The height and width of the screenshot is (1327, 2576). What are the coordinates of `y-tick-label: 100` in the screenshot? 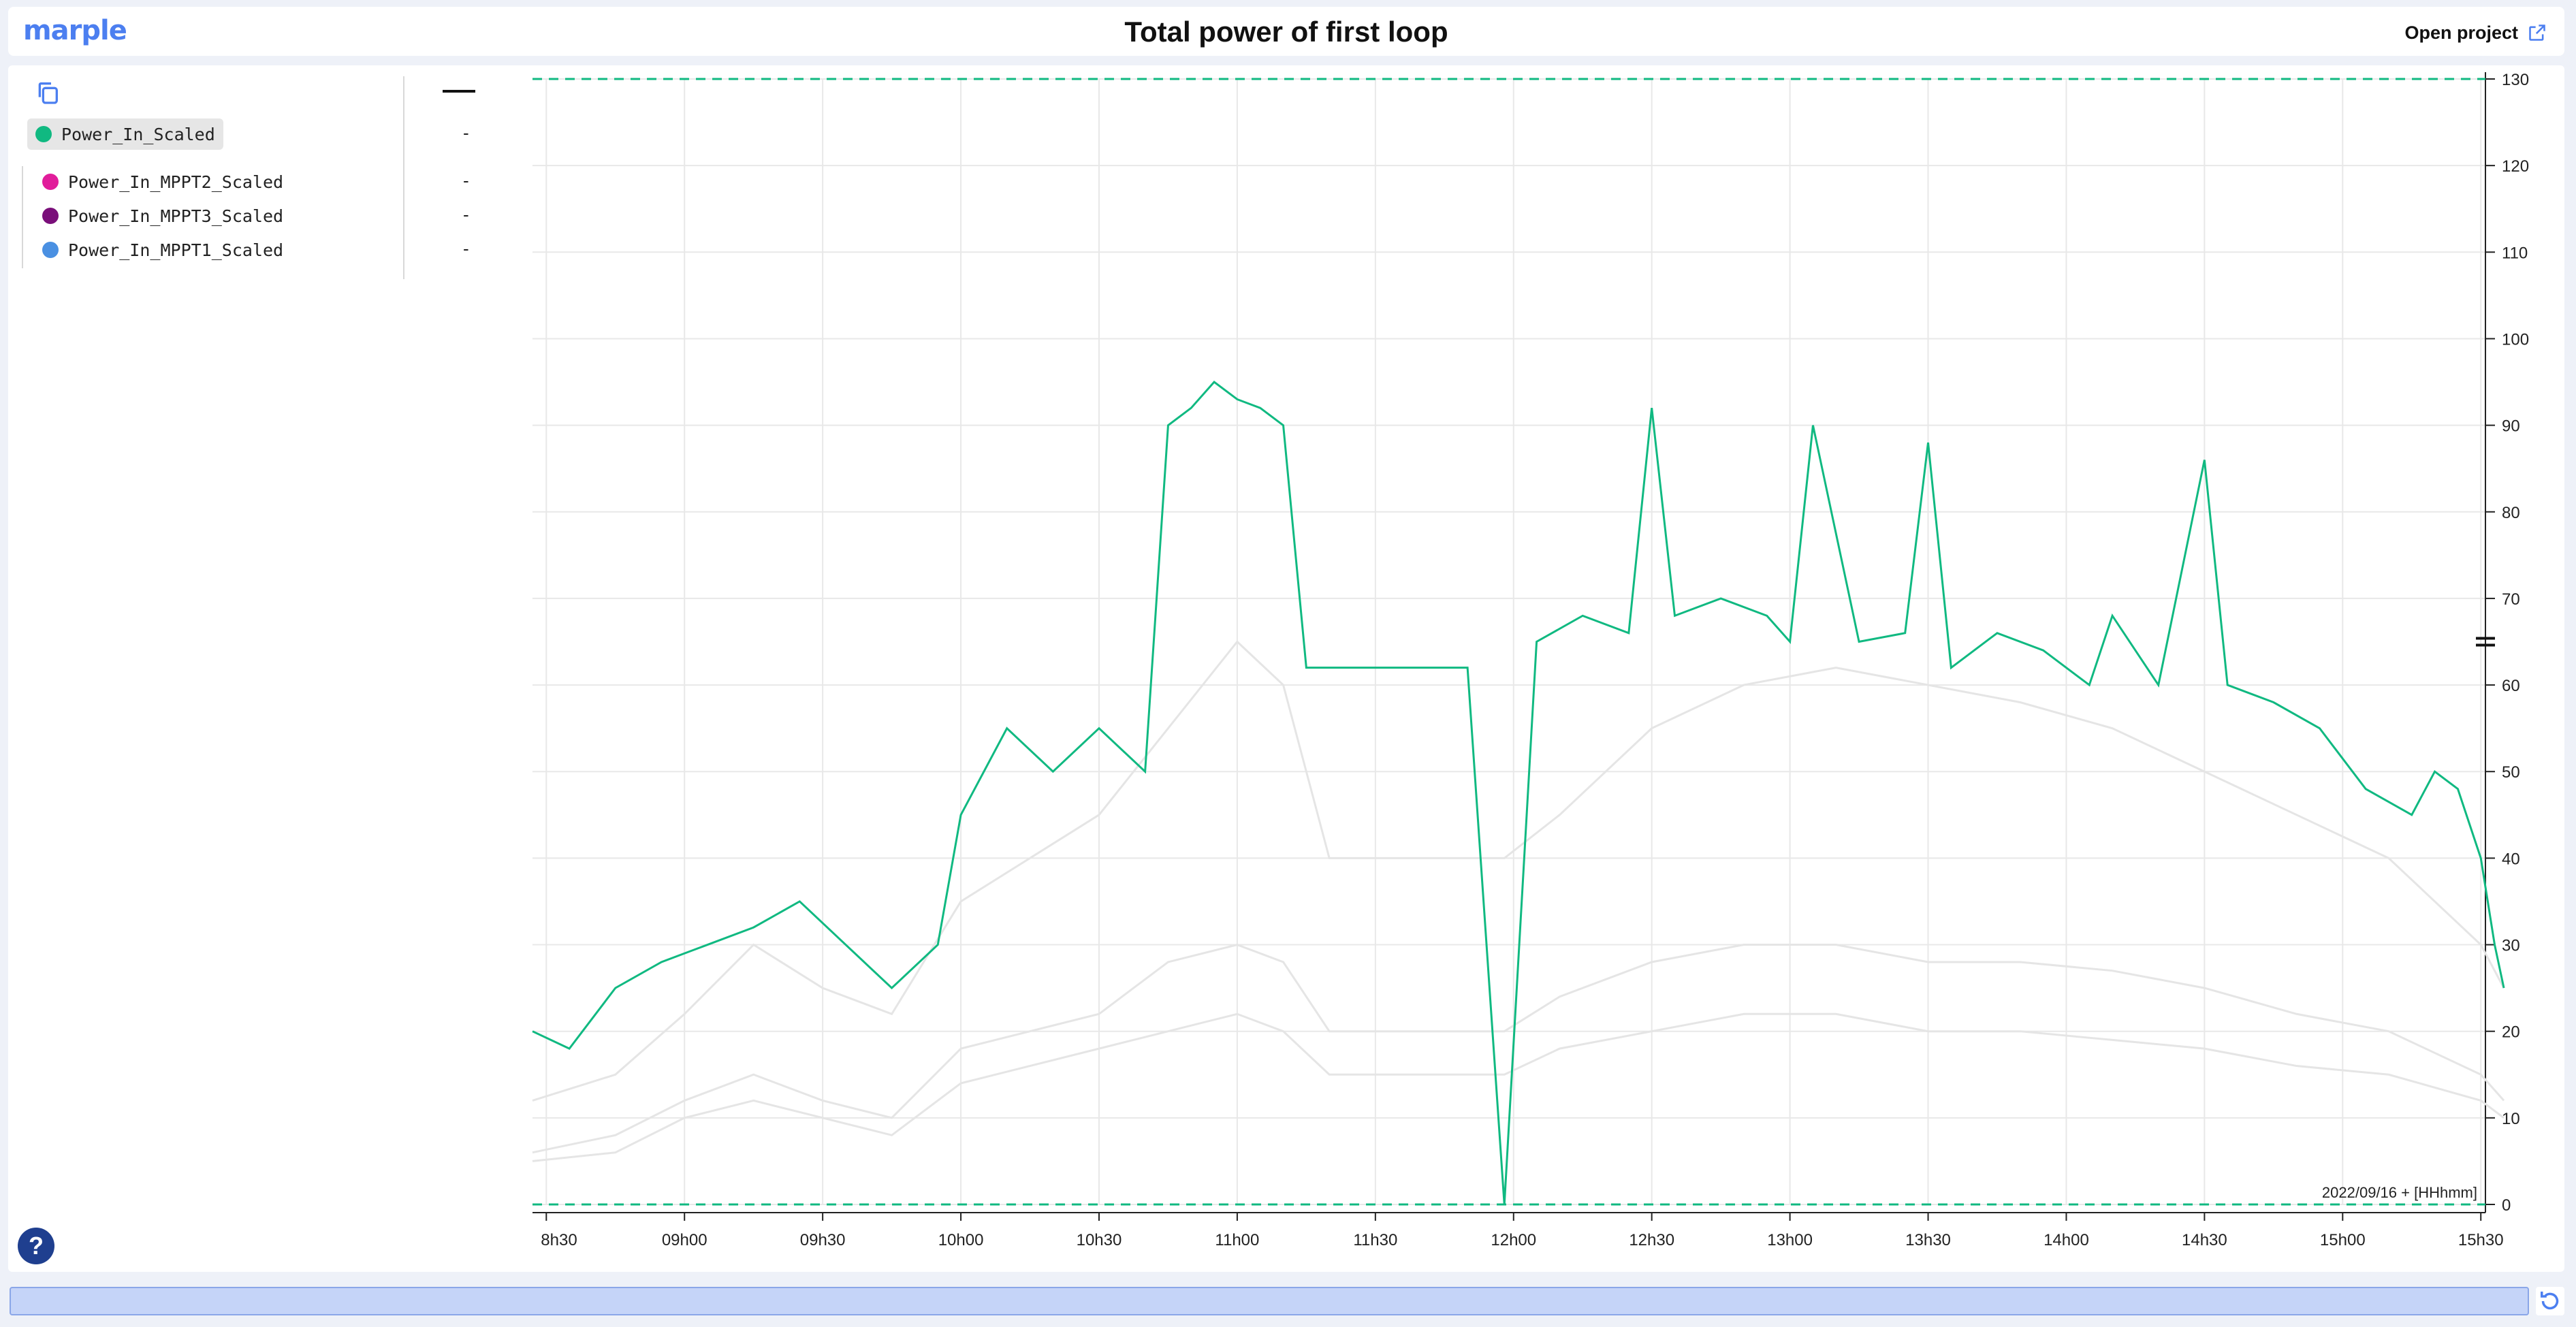 It's located at (2515, 339).